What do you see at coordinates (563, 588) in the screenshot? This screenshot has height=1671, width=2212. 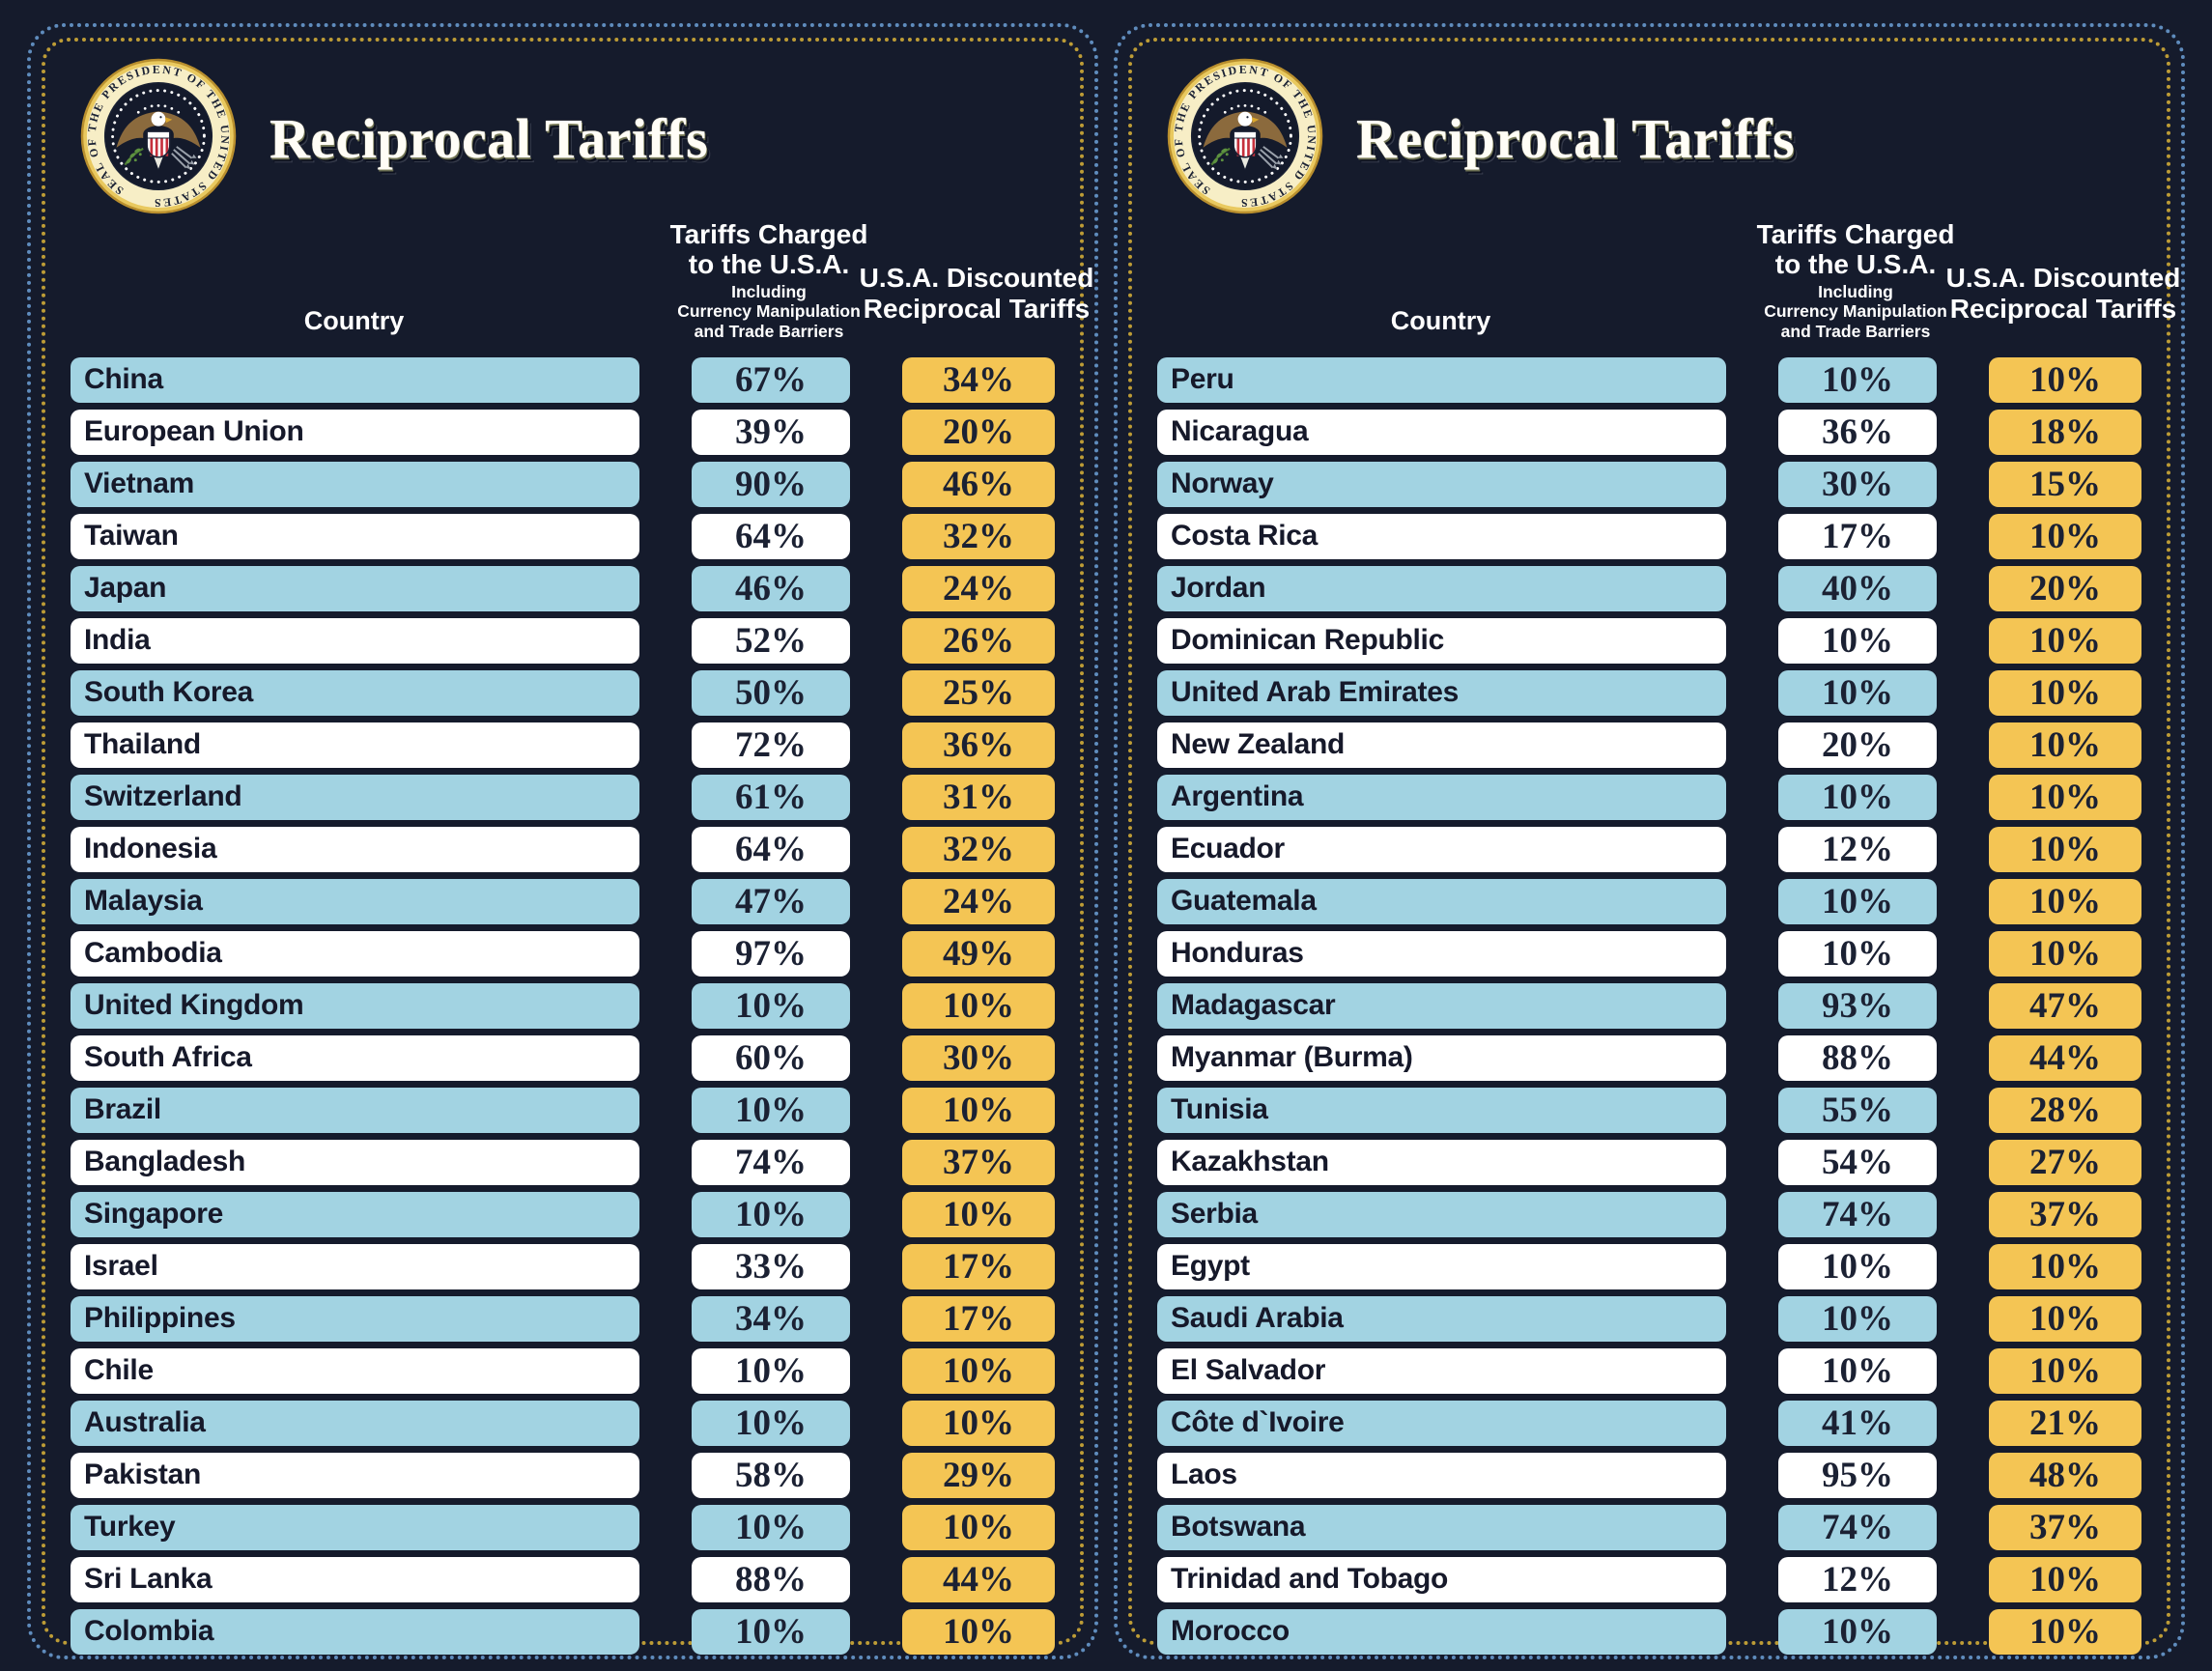 I see `table-row: Japan 46% 24%` at bounding box center [563, 588].